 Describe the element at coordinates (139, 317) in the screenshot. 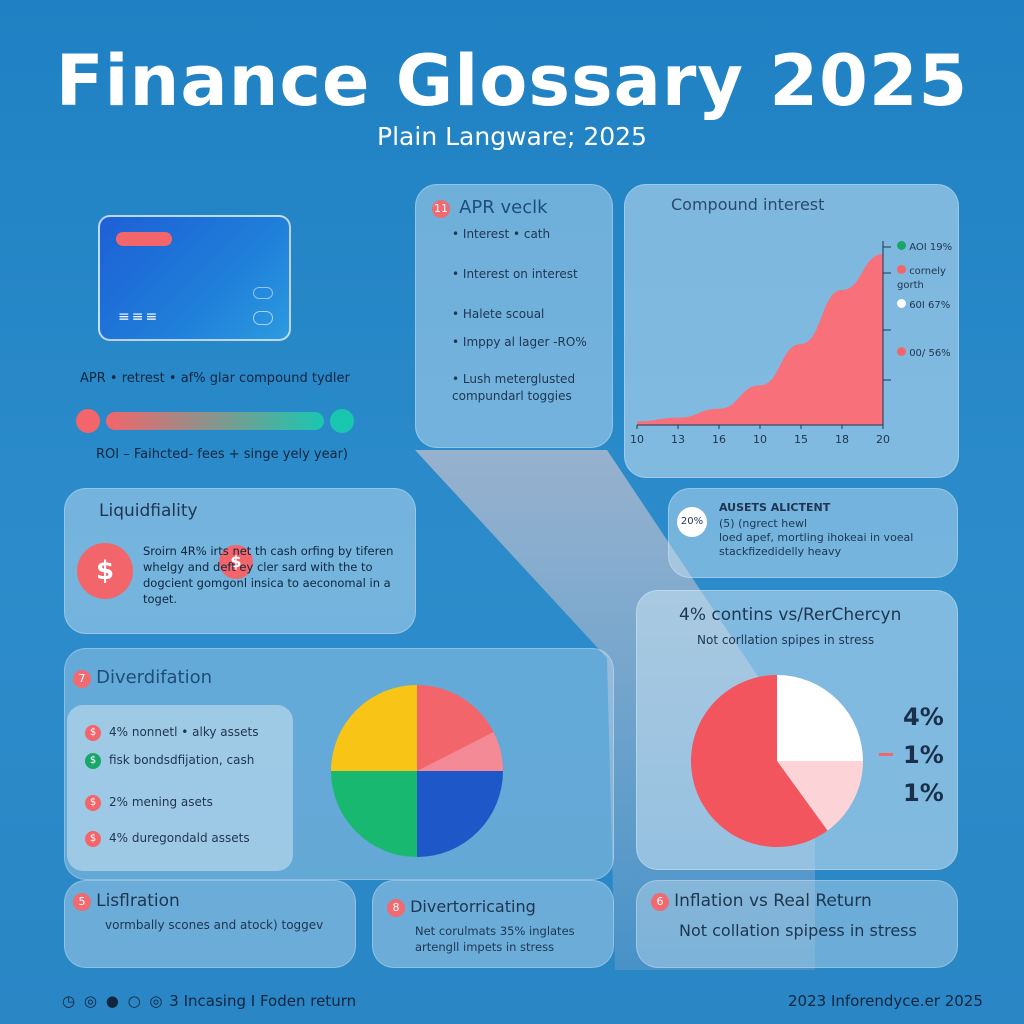

I see `card-number-dashes: ≡≡≡` at that location.